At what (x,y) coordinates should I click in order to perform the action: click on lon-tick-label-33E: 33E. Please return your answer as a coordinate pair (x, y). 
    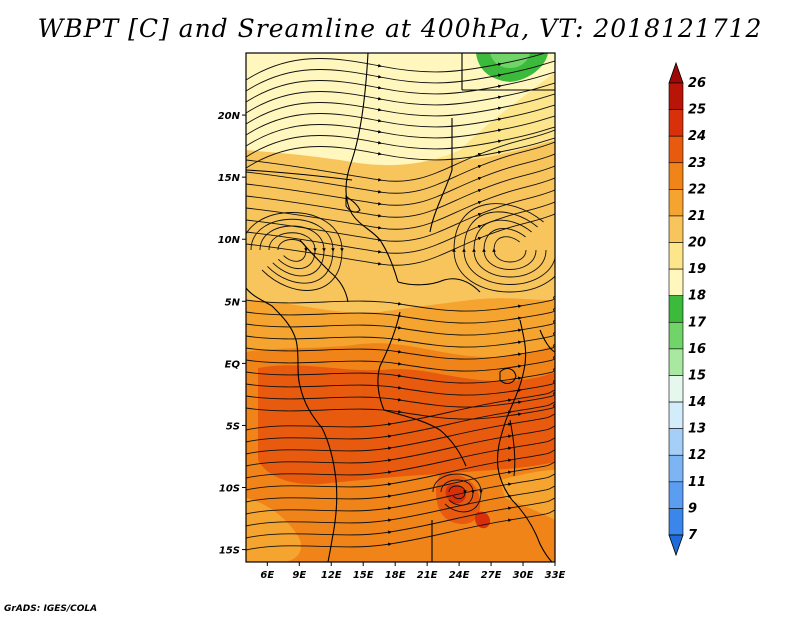
    Looking at the image, I should click on (555, 575).